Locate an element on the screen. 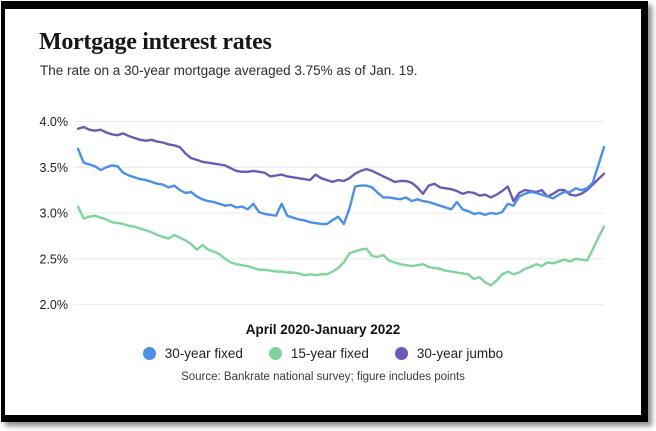 Image resolution: width=656 pixels, height=431 pixels. legend-item-30-year-jumbo: 30-year jumbo is located at coordinates (449, 353).